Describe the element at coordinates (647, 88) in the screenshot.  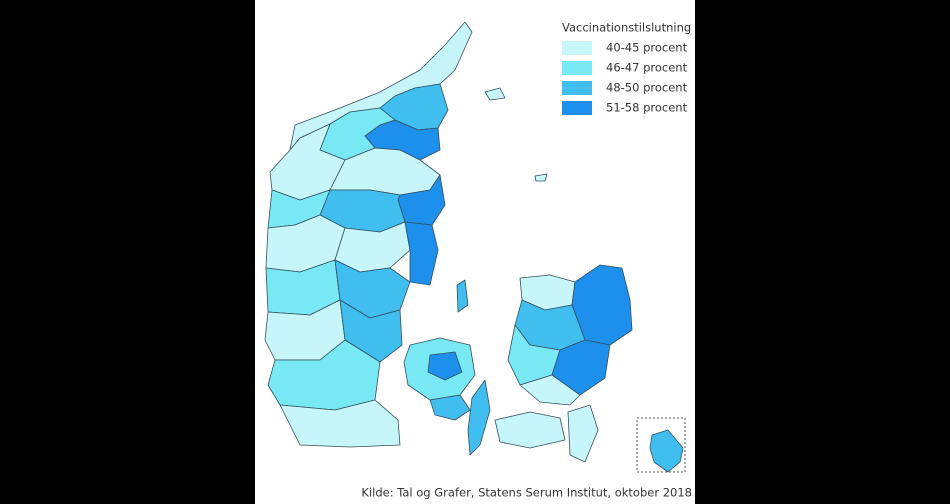
I see `legend-label: 48-50 procent` at that location.